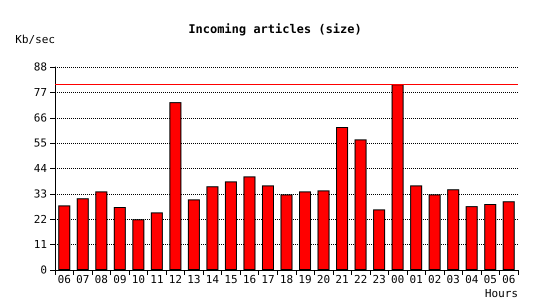  Describe the element at coordinates (138, 279) in the screenshot. I see `x-tick-label: 10` at that location.